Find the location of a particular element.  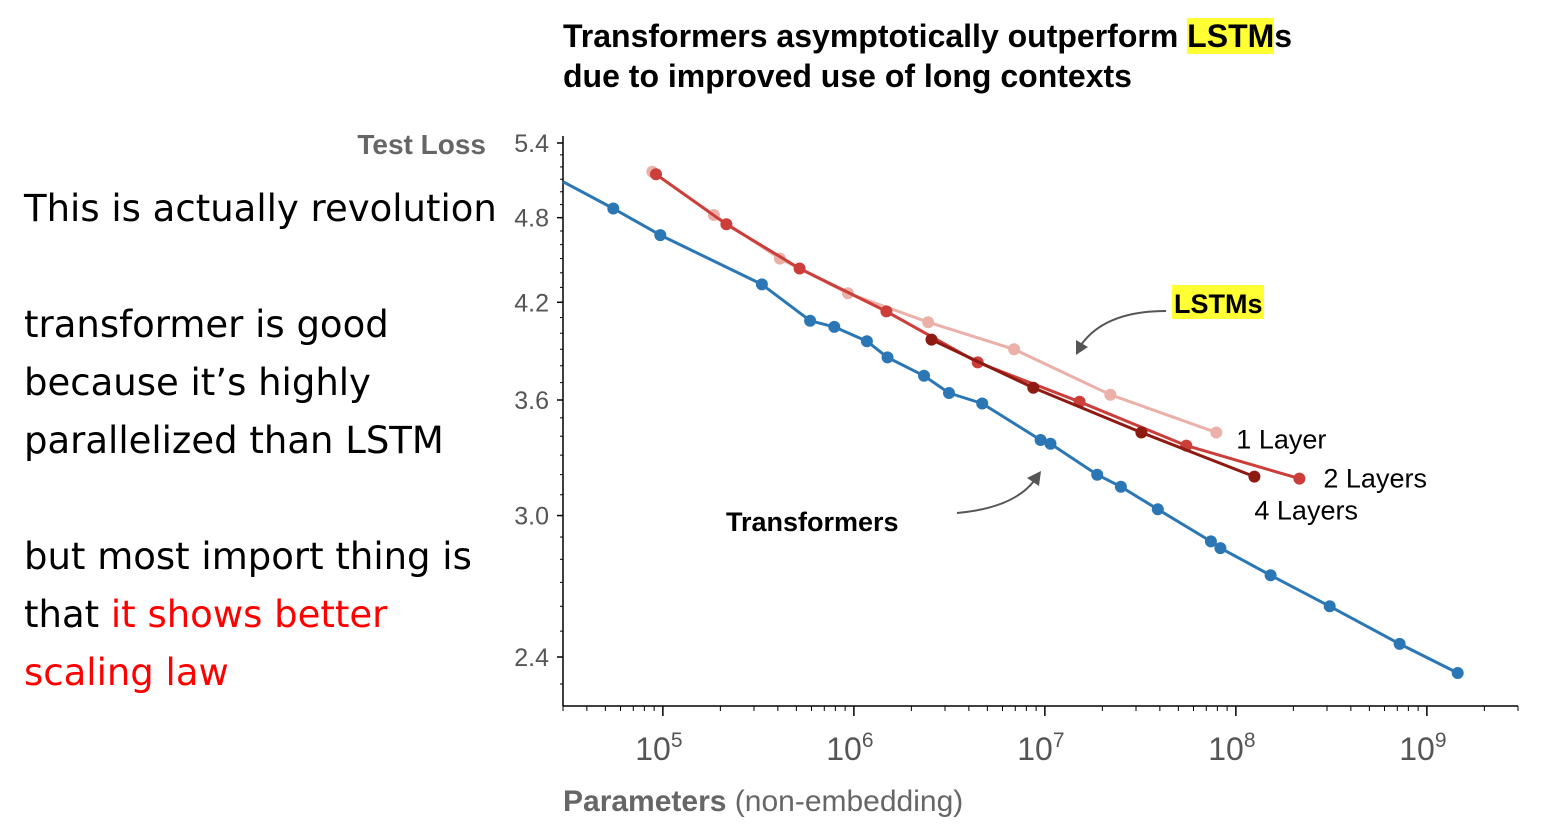

x-tick-label: 10⁷ is located at coordinates (1040, 748).